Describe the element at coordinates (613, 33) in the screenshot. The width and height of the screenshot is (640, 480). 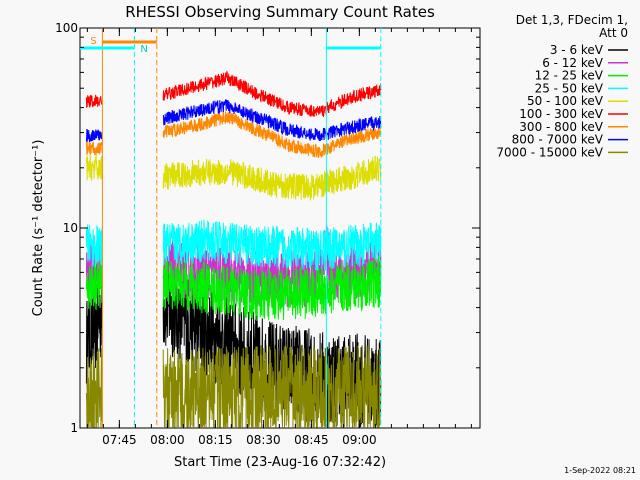
I see `legend-header-line-2: Att 0` at that location.